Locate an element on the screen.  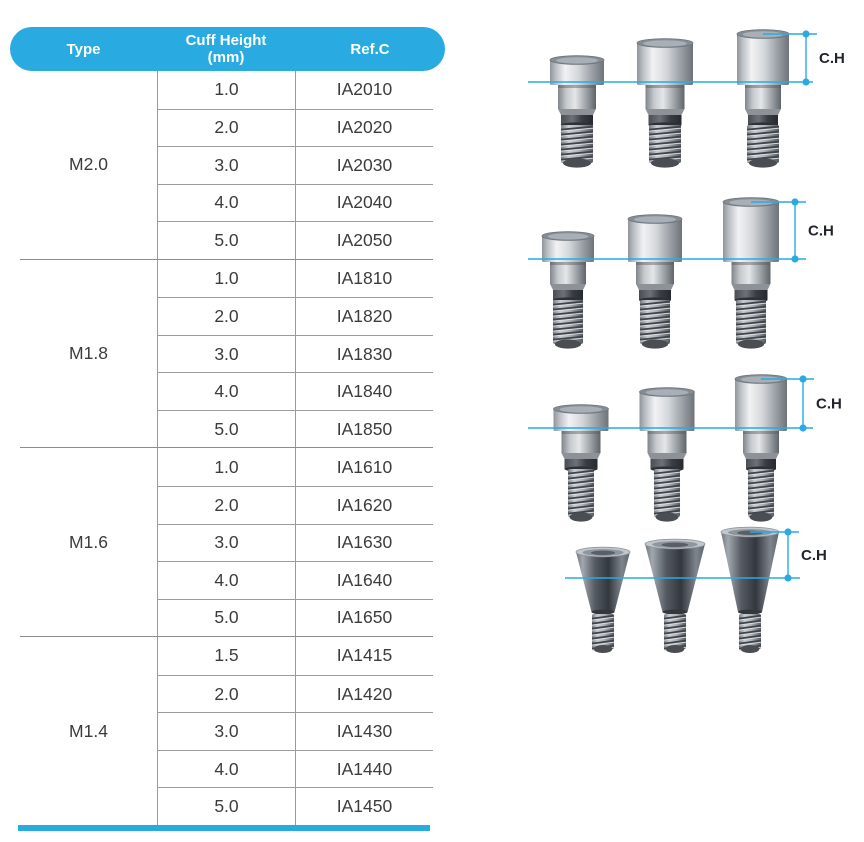
table-bottom-accent-bar is located at coordinates (224, 828).